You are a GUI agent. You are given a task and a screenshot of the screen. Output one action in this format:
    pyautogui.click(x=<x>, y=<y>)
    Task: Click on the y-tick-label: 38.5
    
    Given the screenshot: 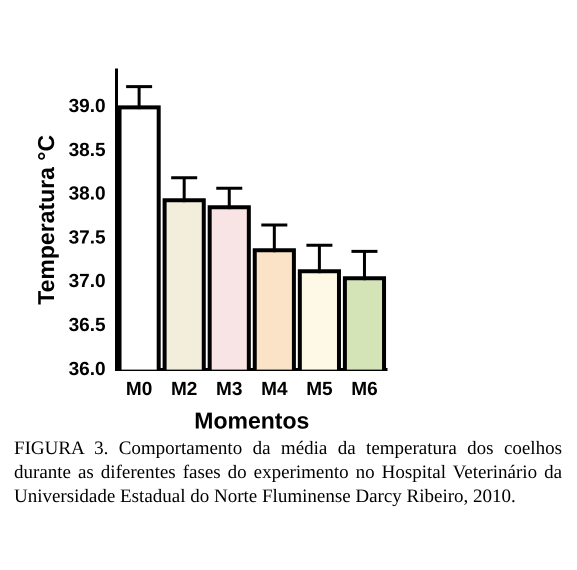 What is the action you would take?
    pyautogui.click(x=87, y=150)
    